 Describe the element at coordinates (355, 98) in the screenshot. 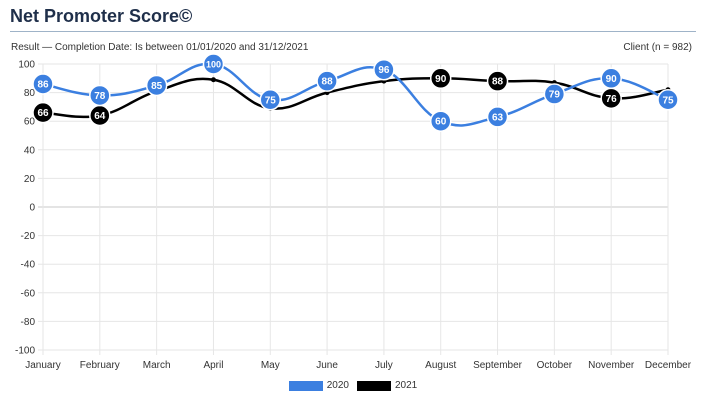

I see `series-line-2021` at that location.